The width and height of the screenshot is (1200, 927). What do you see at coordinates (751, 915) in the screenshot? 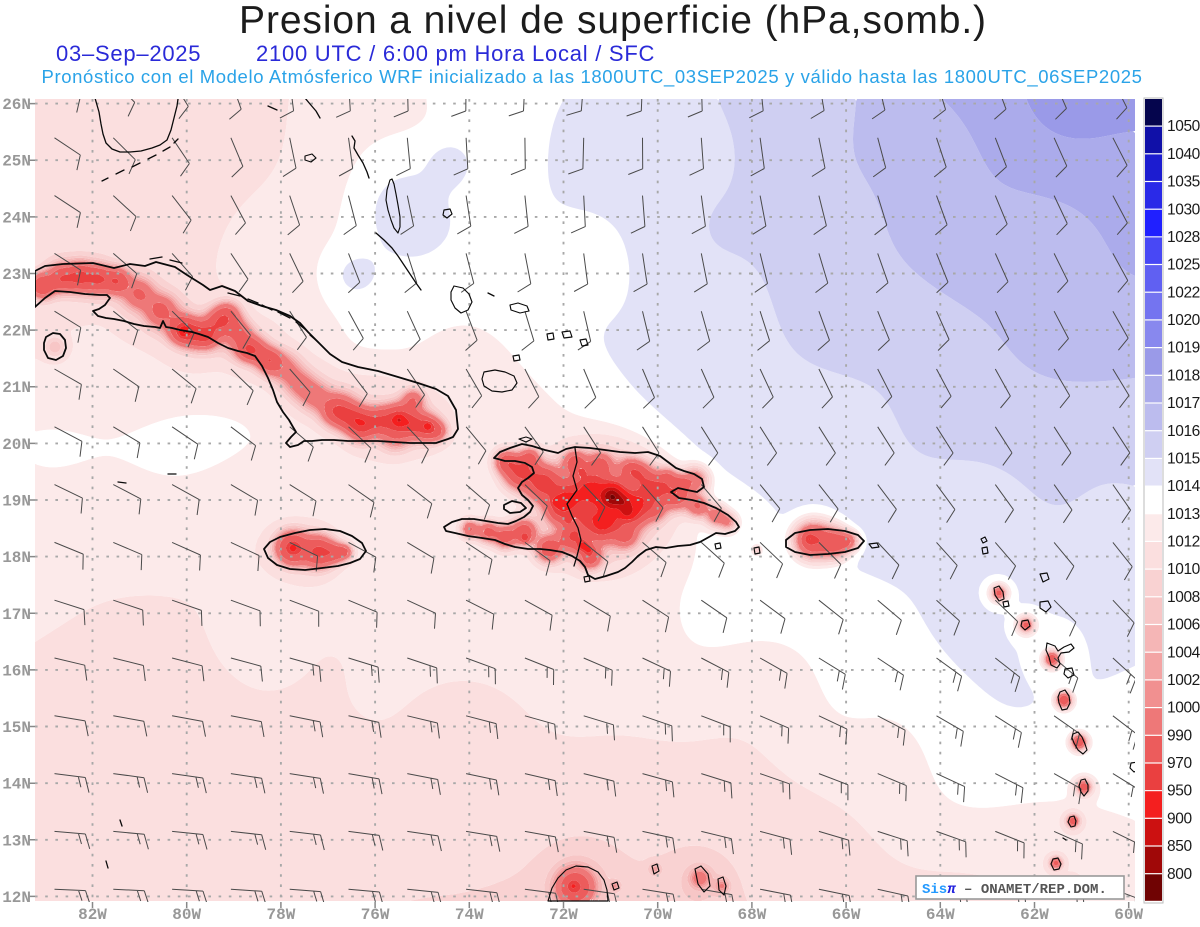
I see `svg-text: 68W` at bounding box center [751, 915].